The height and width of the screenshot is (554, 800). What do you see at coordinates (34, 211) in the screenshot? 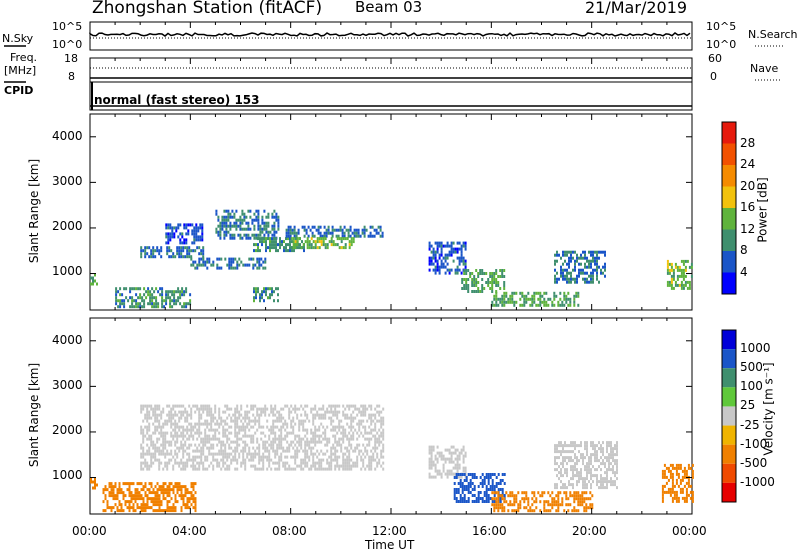
I see `power-ylabel: Slant Range [km]` at bounding box center [34, 211].